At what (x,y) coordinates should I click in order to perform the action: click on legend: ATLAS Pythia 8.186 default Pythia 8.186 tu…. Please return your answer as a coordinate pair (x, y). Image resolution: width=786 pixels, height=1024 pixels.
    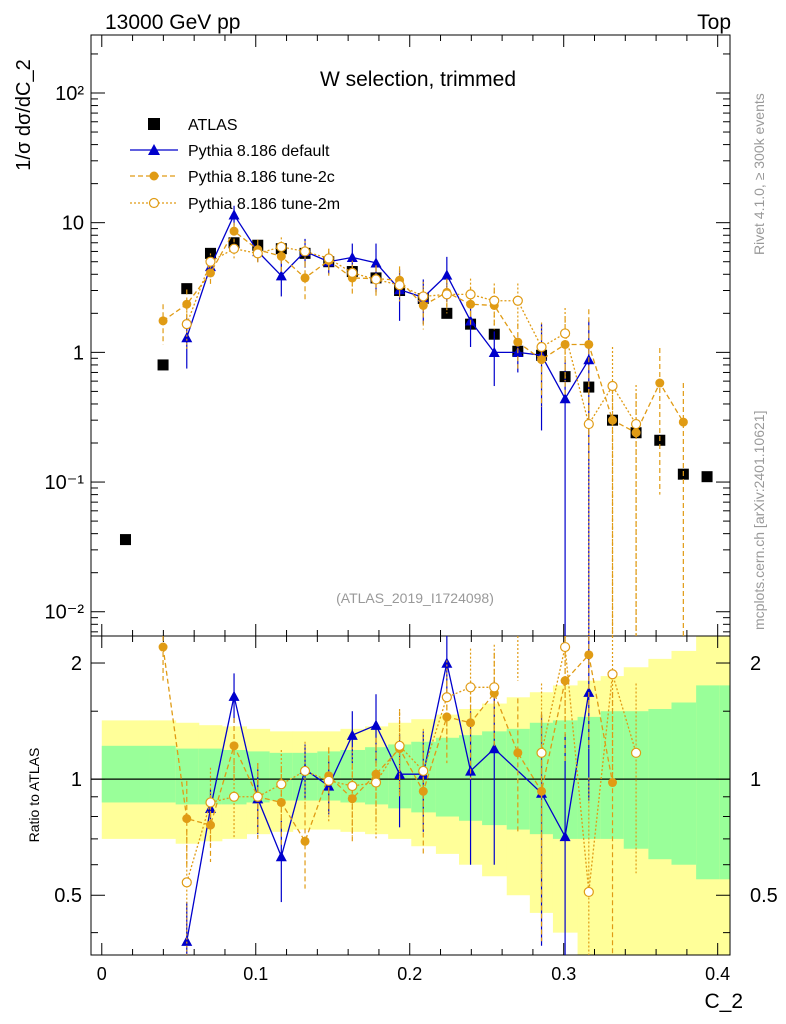
    Looking at the image, I should click on (235, 165).